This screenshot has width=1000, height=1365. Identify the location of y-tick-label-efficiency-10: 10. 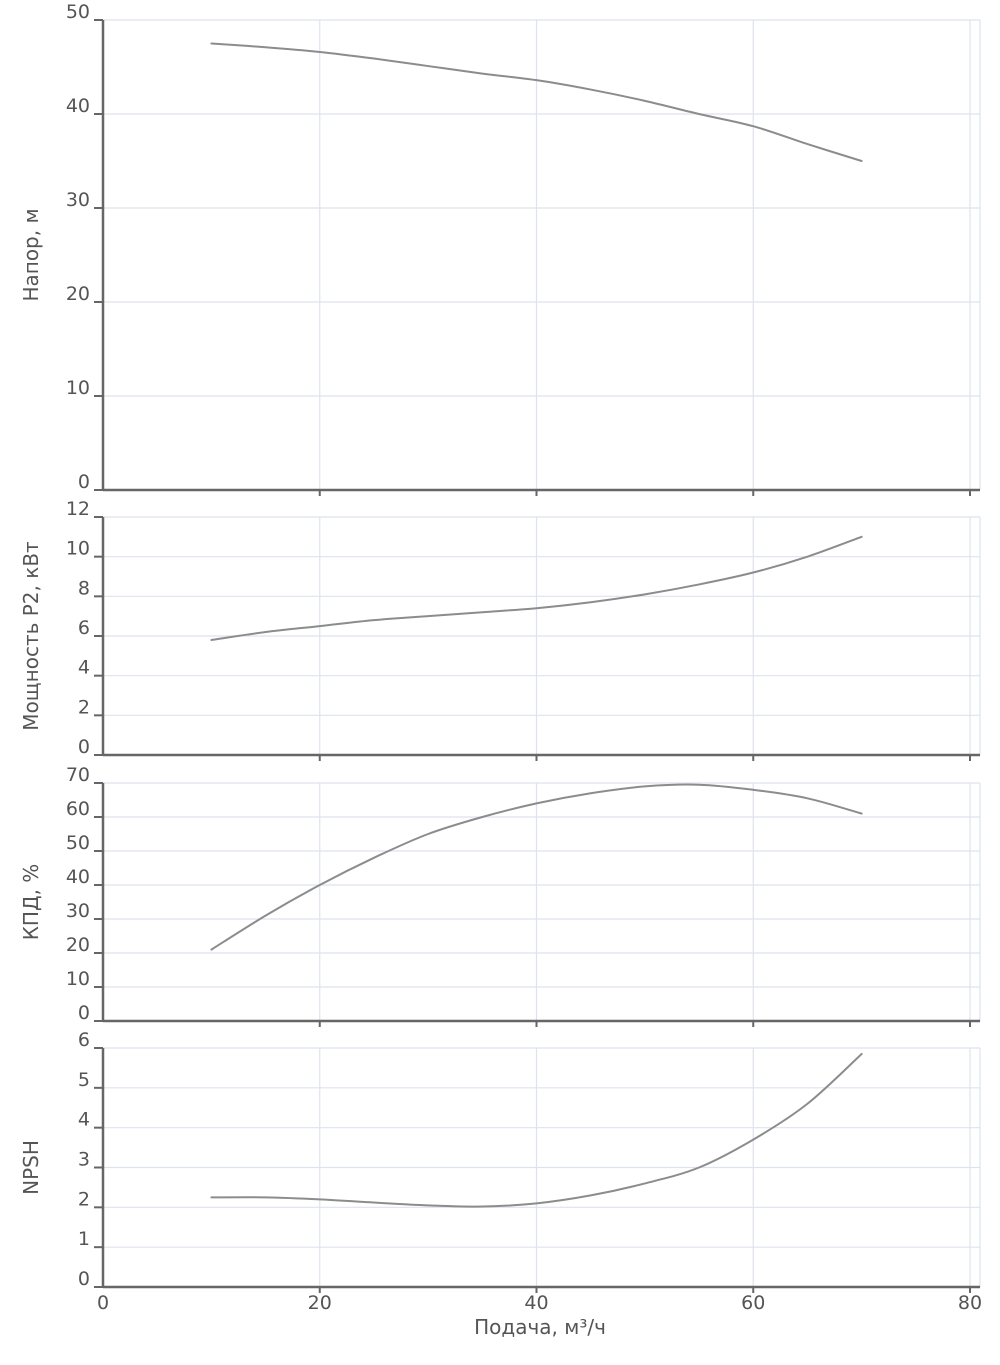
(78, 979).